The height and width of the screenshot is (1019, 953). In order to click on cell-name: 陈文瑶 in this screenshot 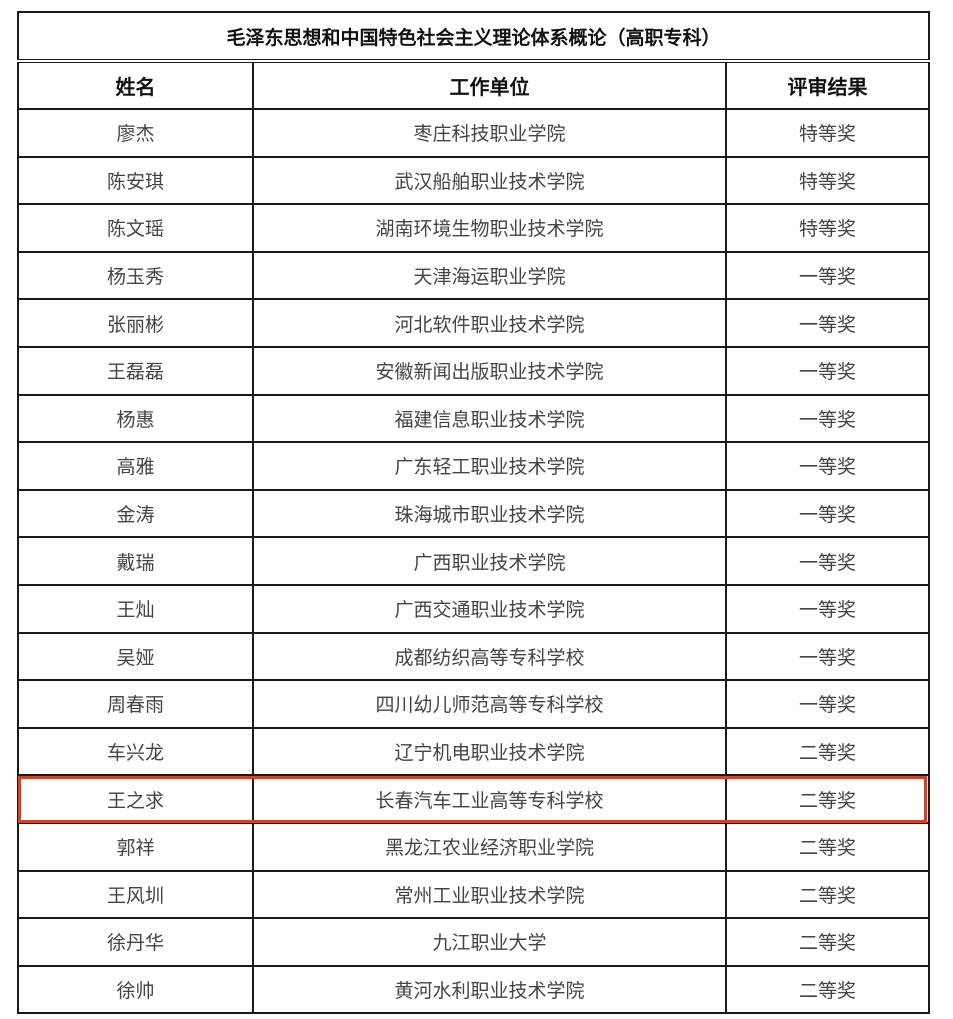, I will do `click(135, 228)`.